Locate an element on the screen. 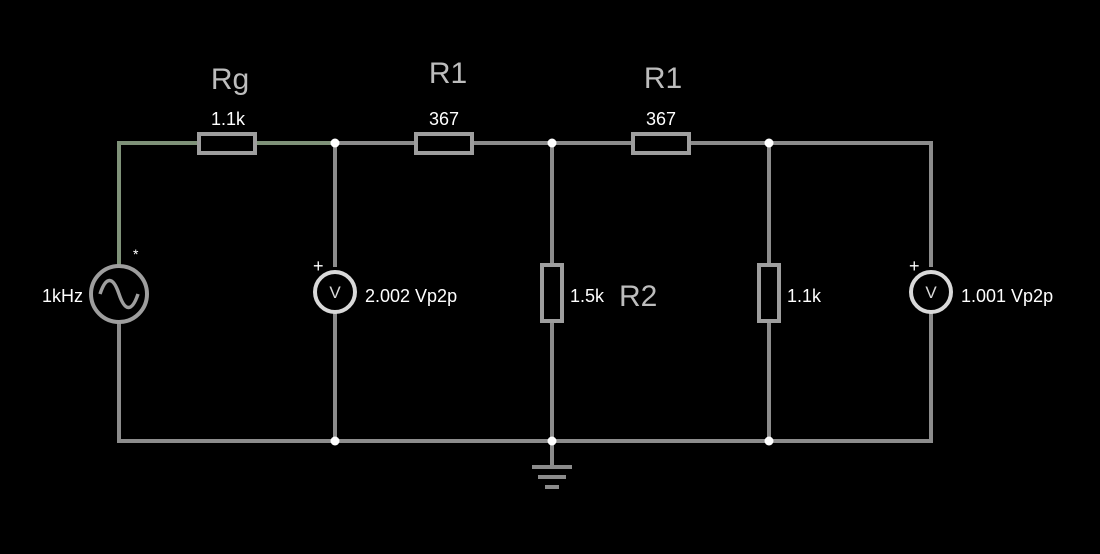 This screenshot has width=1100, height=554. wire-source-to-rg is located at coordinates (159, 204).